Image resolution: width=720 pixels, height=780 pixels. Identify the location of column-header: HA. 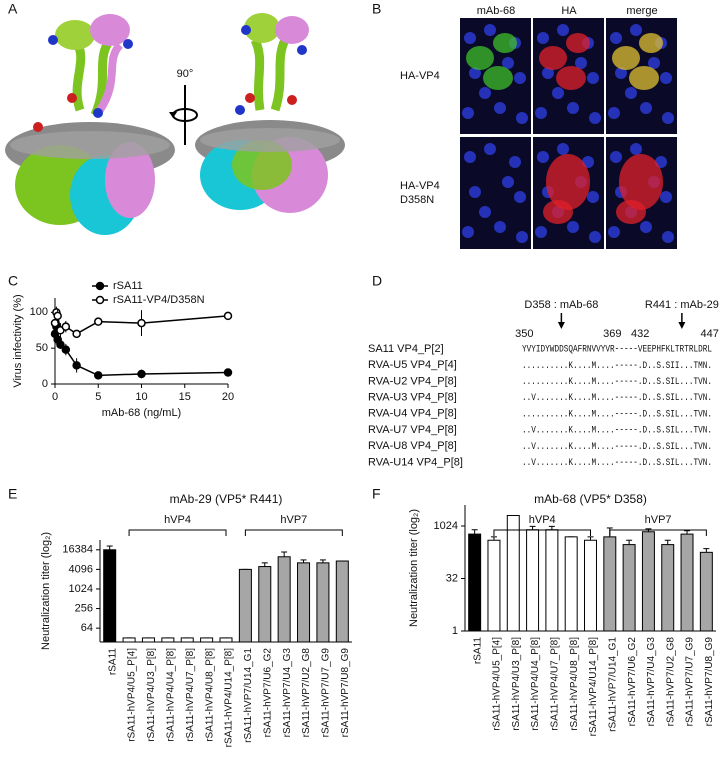
(569, 11).